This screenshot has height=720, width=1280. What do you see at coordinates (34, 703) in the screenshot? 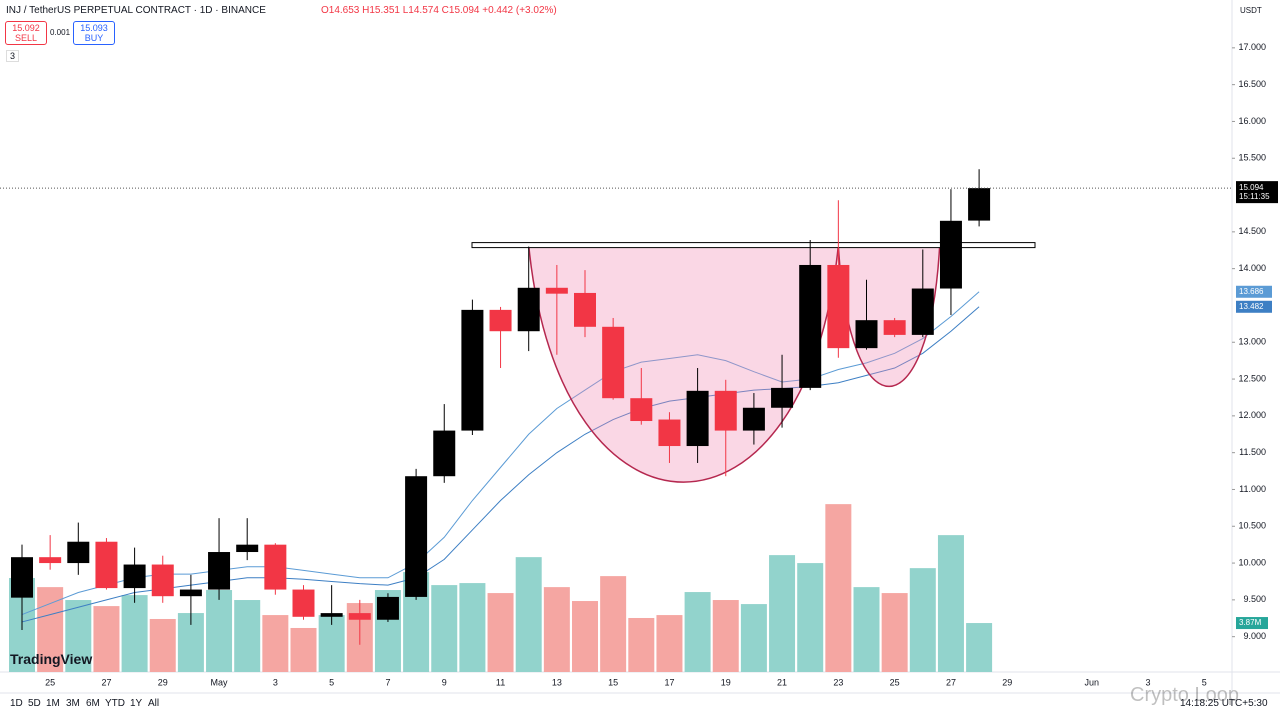
I see `range-button: 5D` at bounding box center [34, 703].